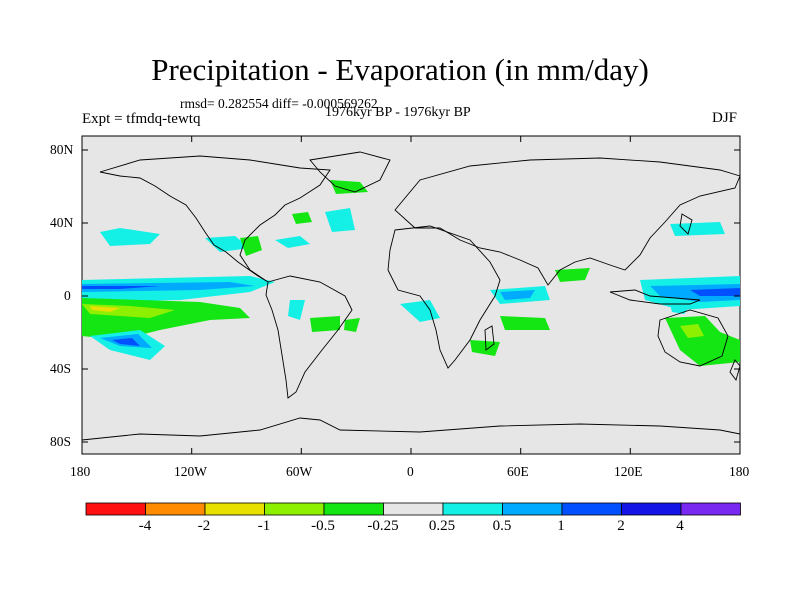 This screenshot has width=800, height=600. I want to click on colorbar-label: -0.25, so click(383, 526).